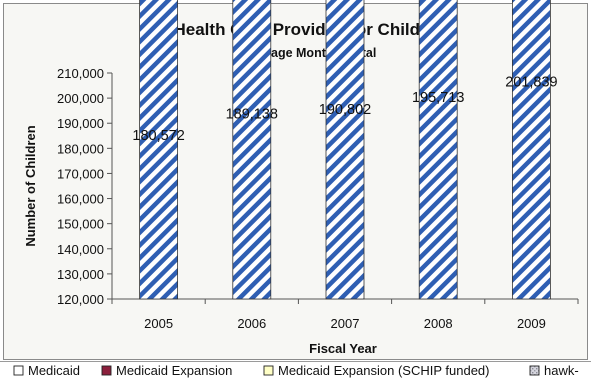  I want to click on y-axis-label: Number of Children, so click(30, 185).